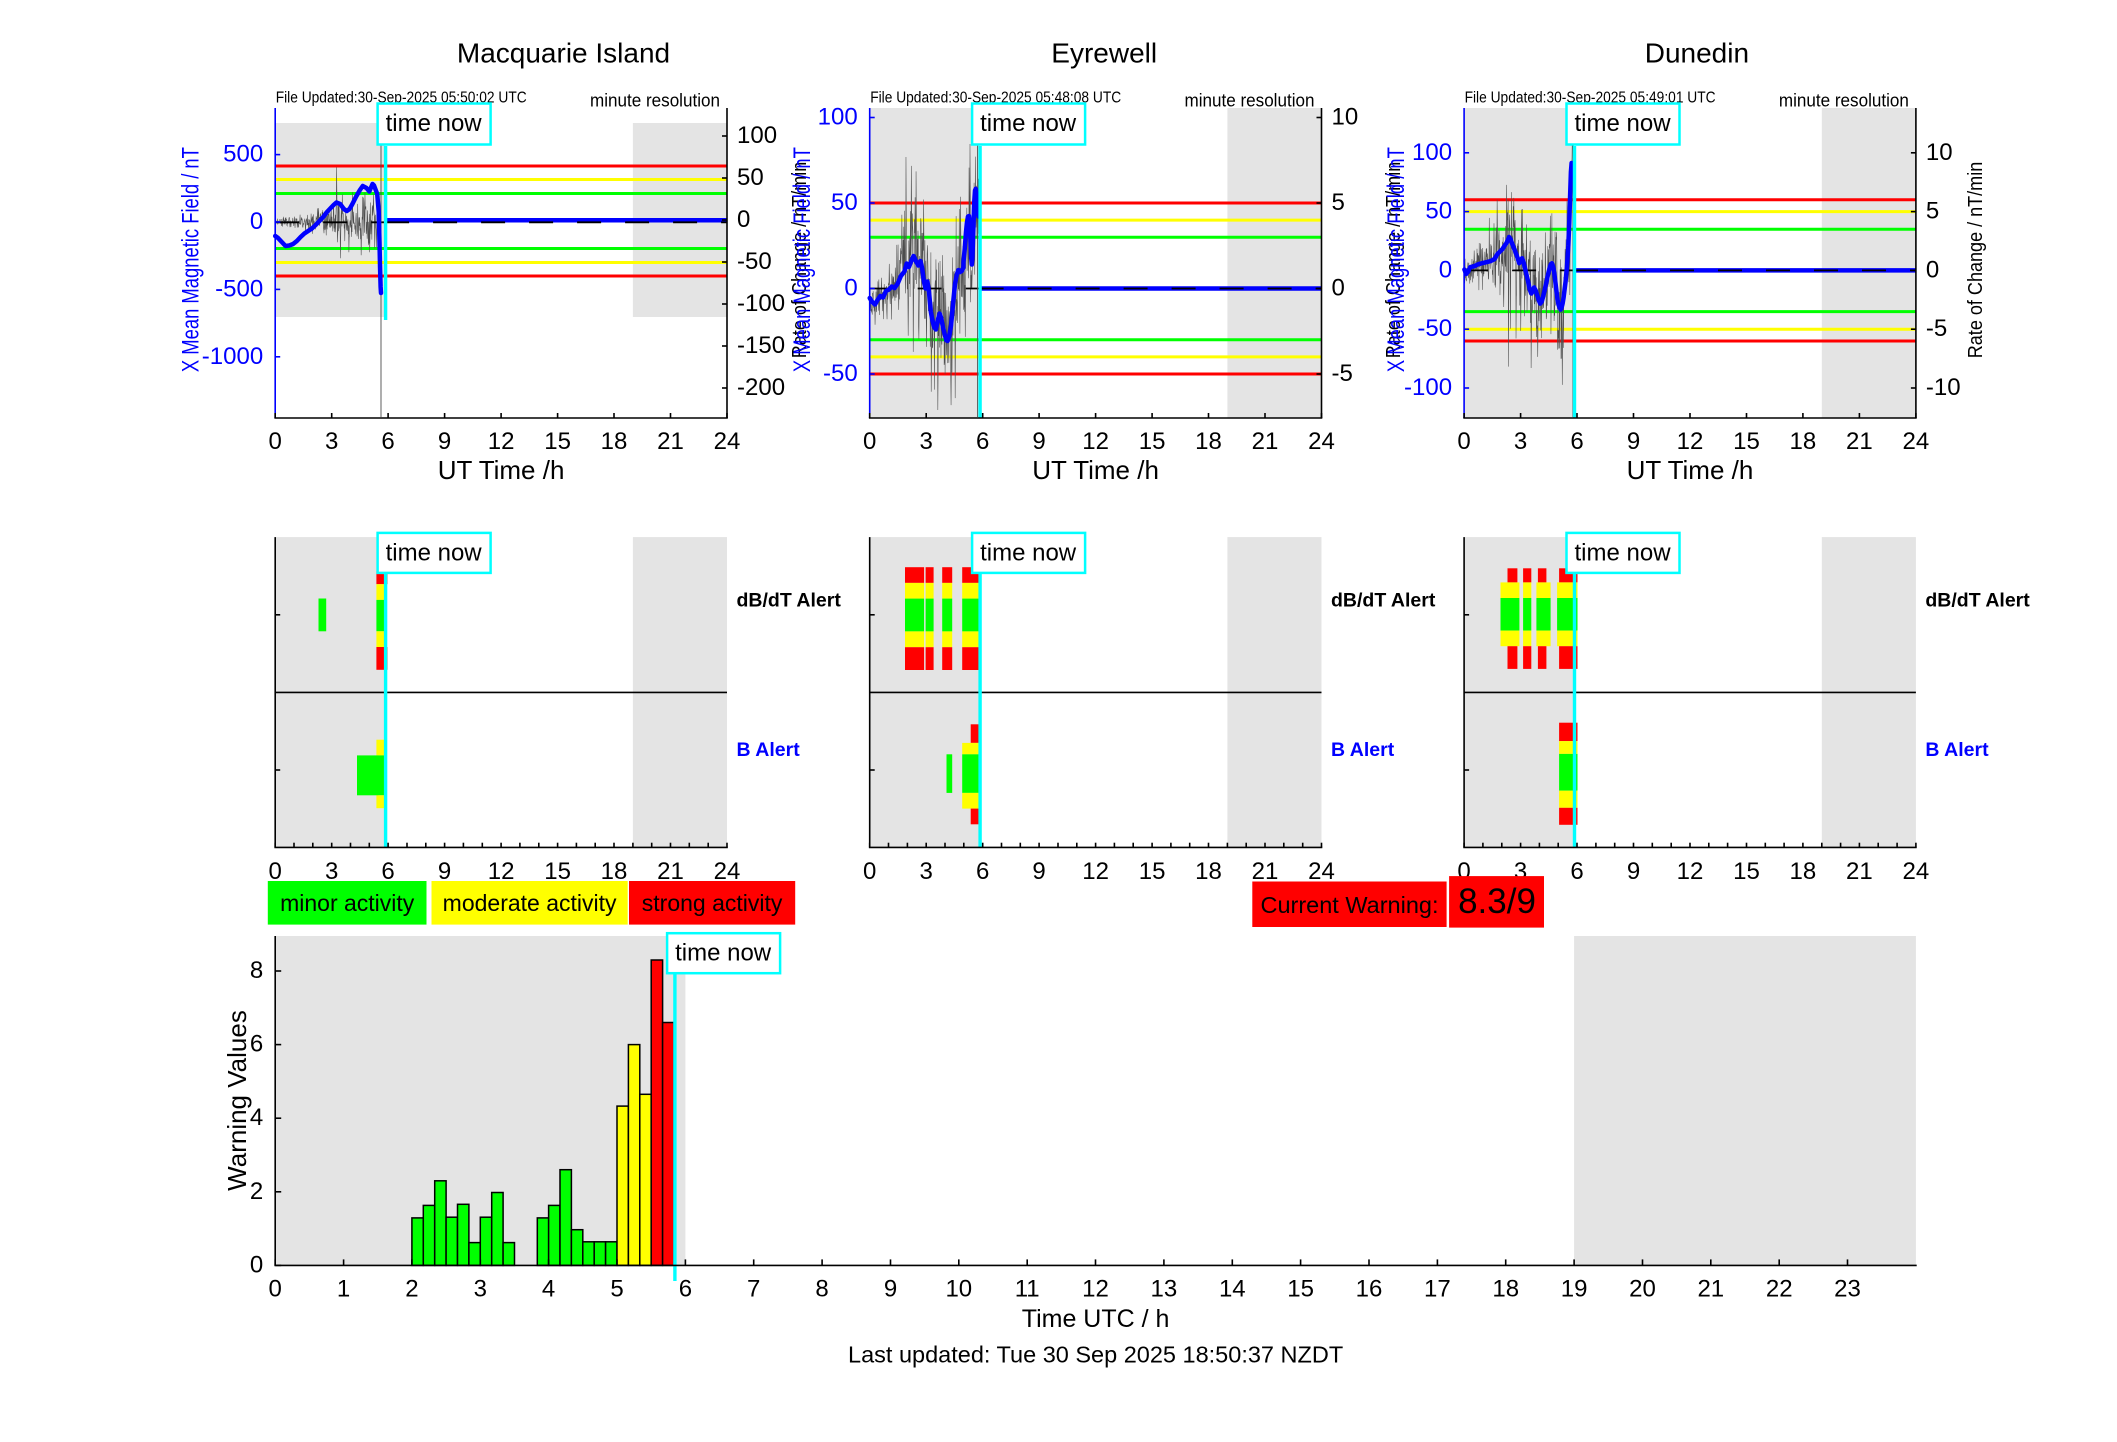  Describe the element at coordinates (1104, 53) in the screenshot. I see `svg-text: Eyrewell` at that location.